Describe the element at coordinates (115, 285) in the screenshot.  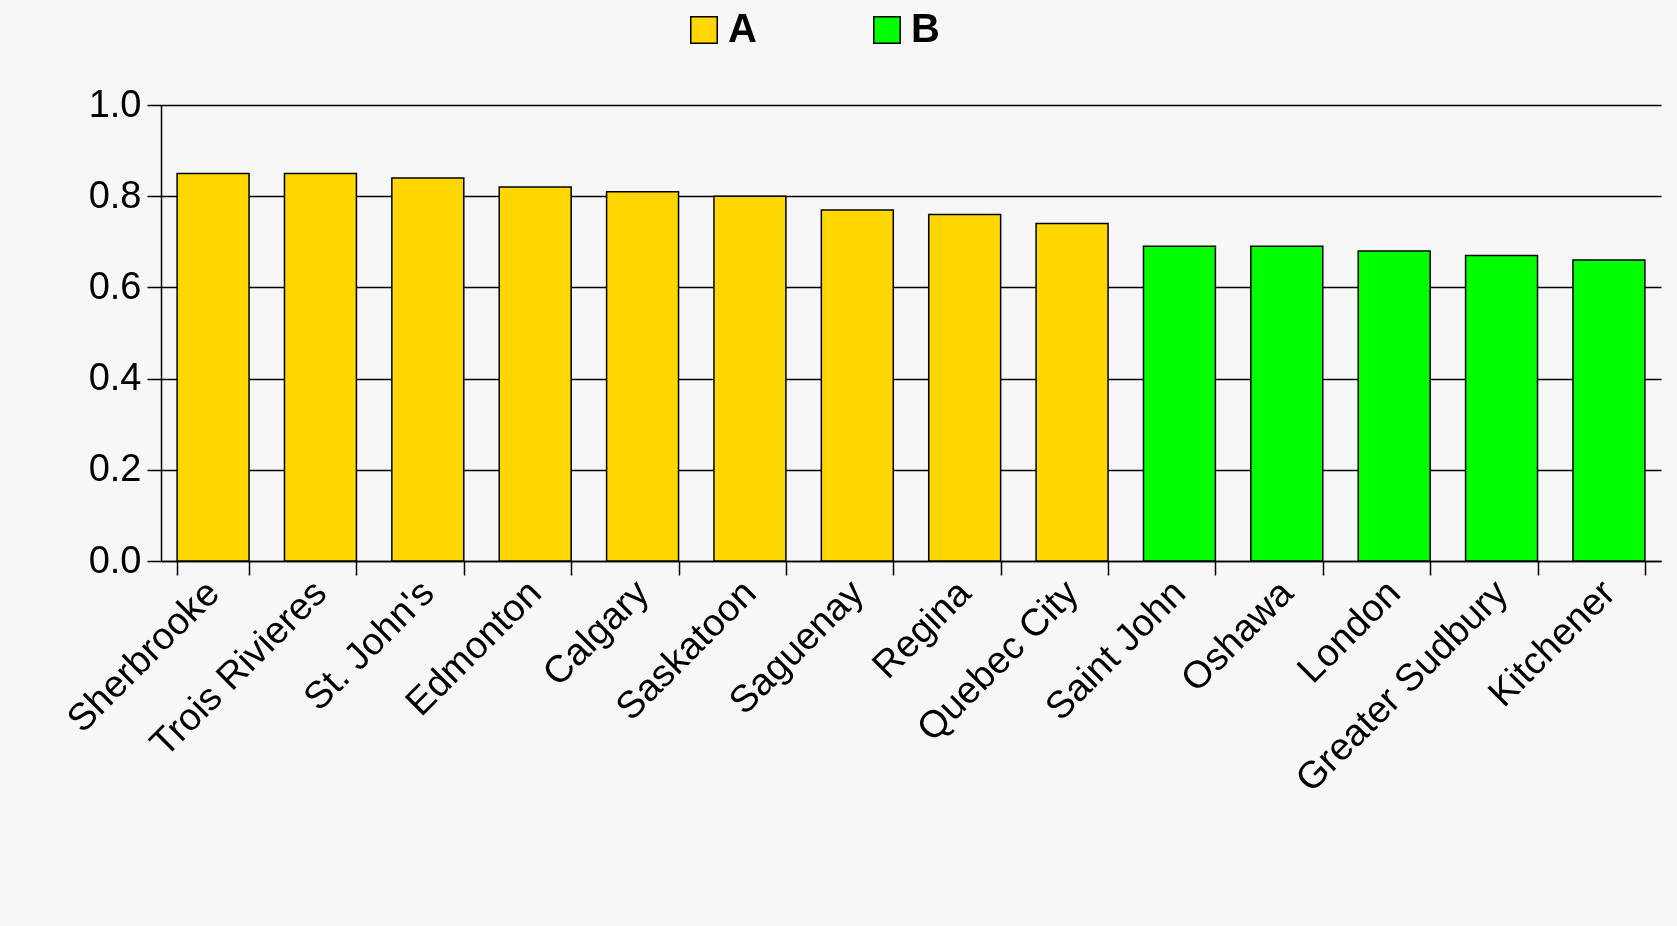
I see `y-tick-label: 0.6` at that location.